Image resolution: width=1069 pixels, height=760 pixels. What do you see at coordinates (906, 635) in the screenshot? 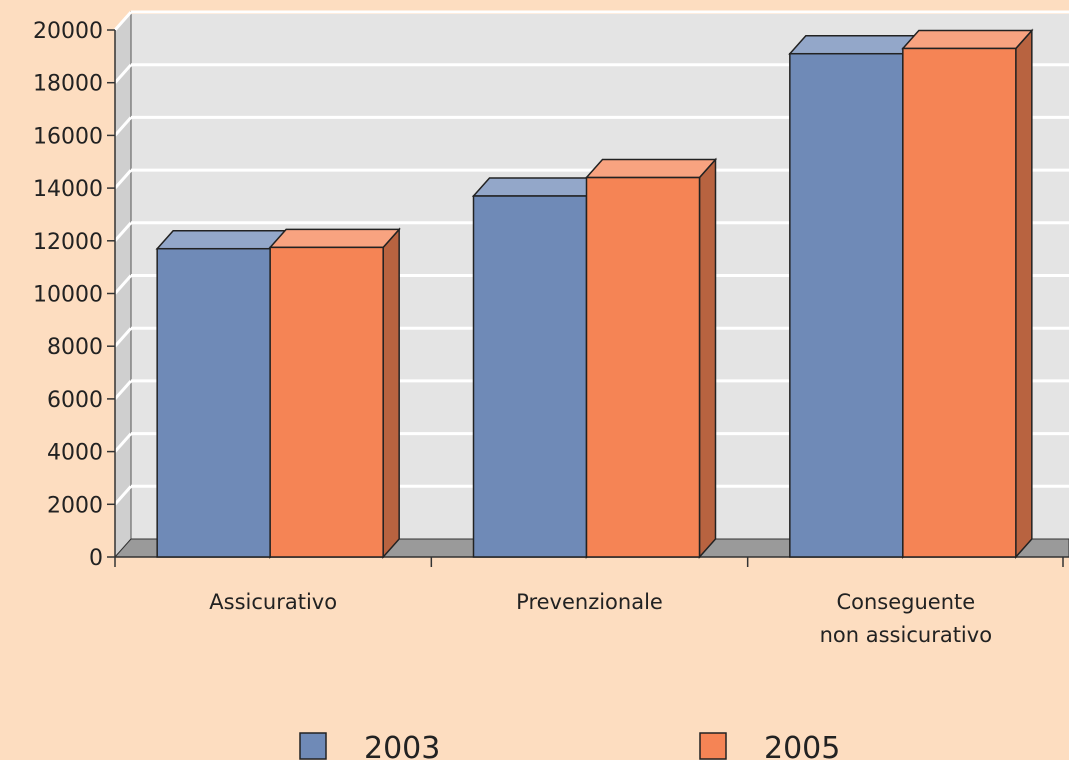
I see `category-label: non assicurativo` at bounding box center [906, 635].